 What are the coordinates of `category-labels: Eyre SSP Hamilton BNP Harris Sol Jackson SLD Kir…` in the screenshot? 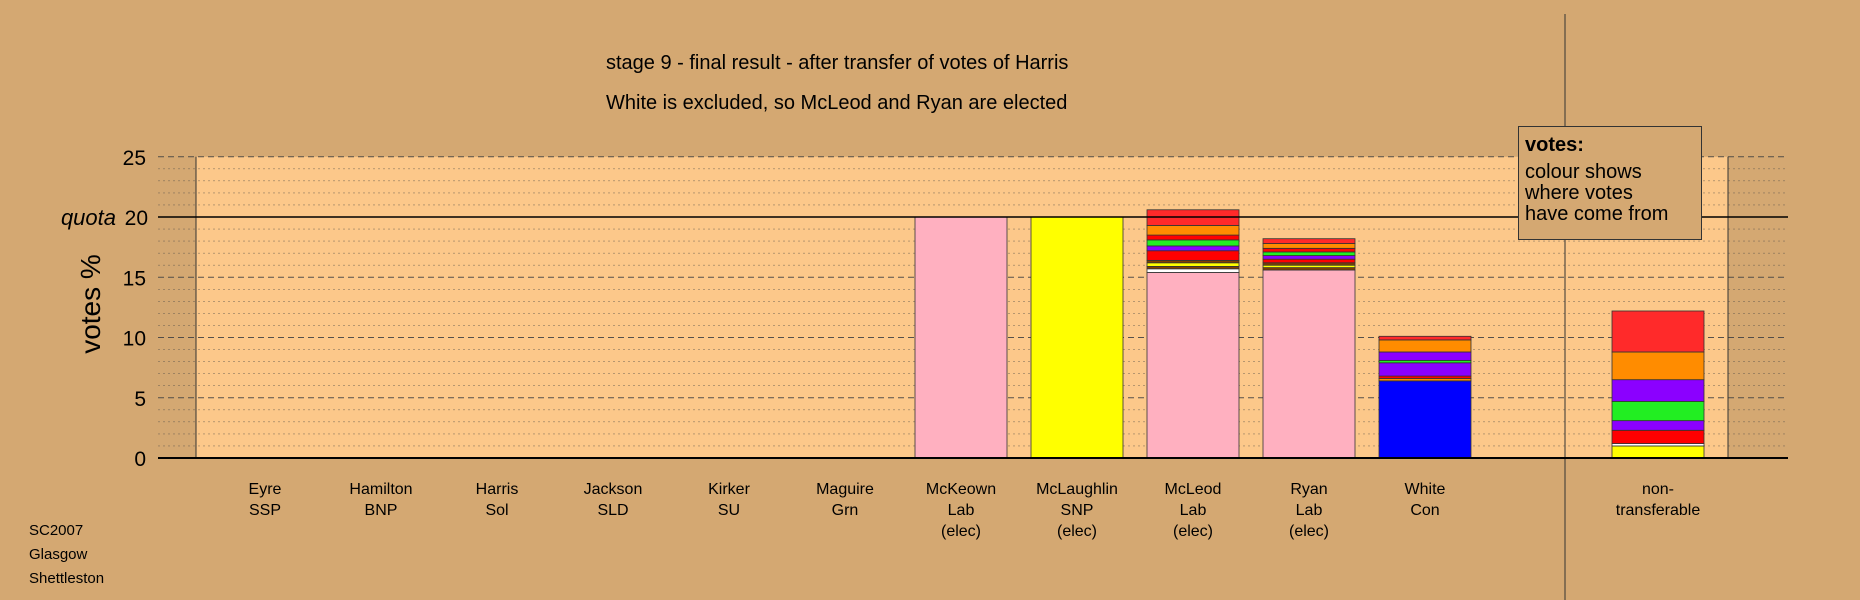 It's located at (975, 510).